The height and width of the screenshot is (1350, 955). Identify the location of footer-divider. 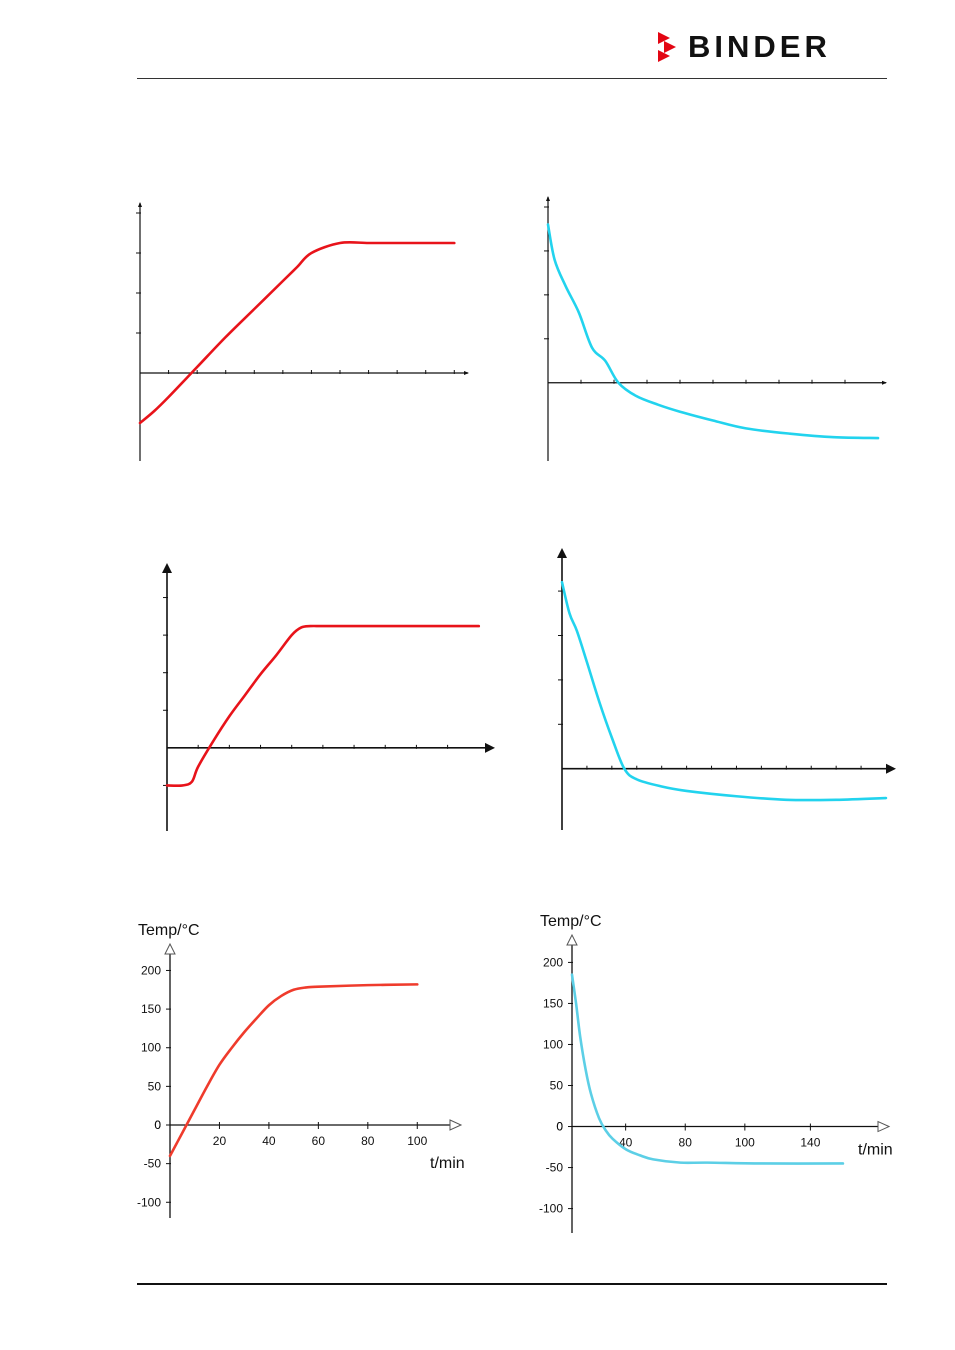
(512, 1284).